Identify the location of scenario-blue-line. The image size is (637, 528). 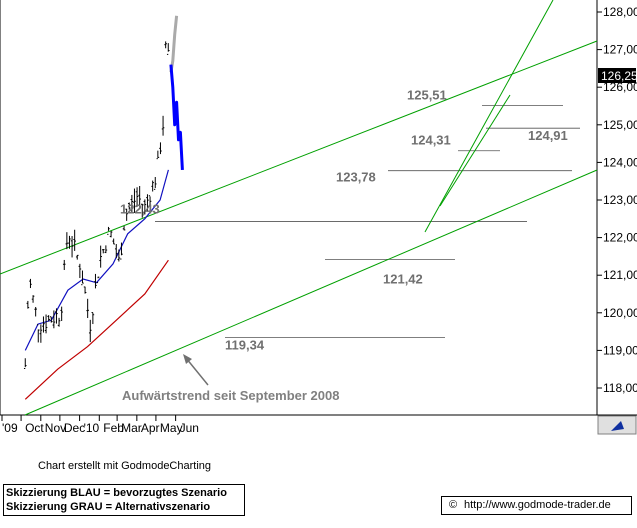
(176, 117).